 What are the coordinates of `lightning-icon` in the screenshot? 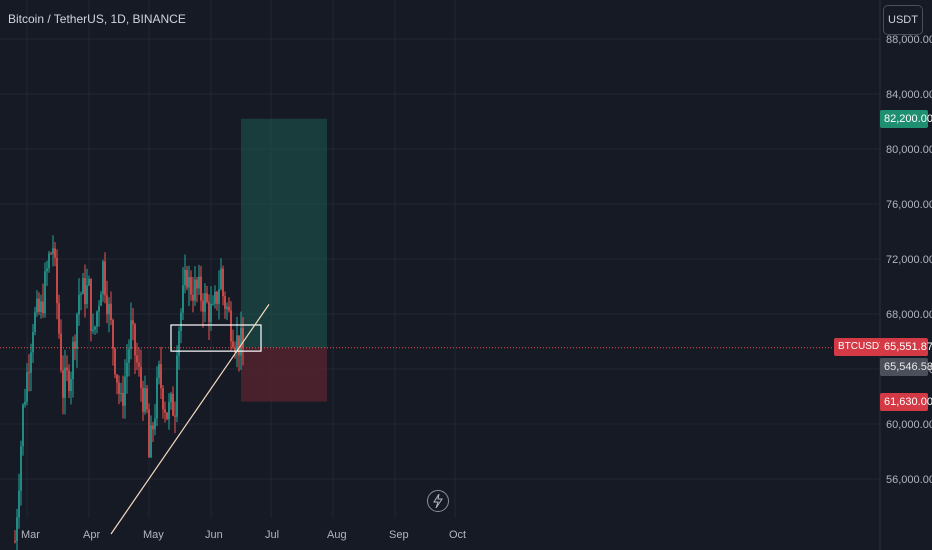 It's located at (438, 501).